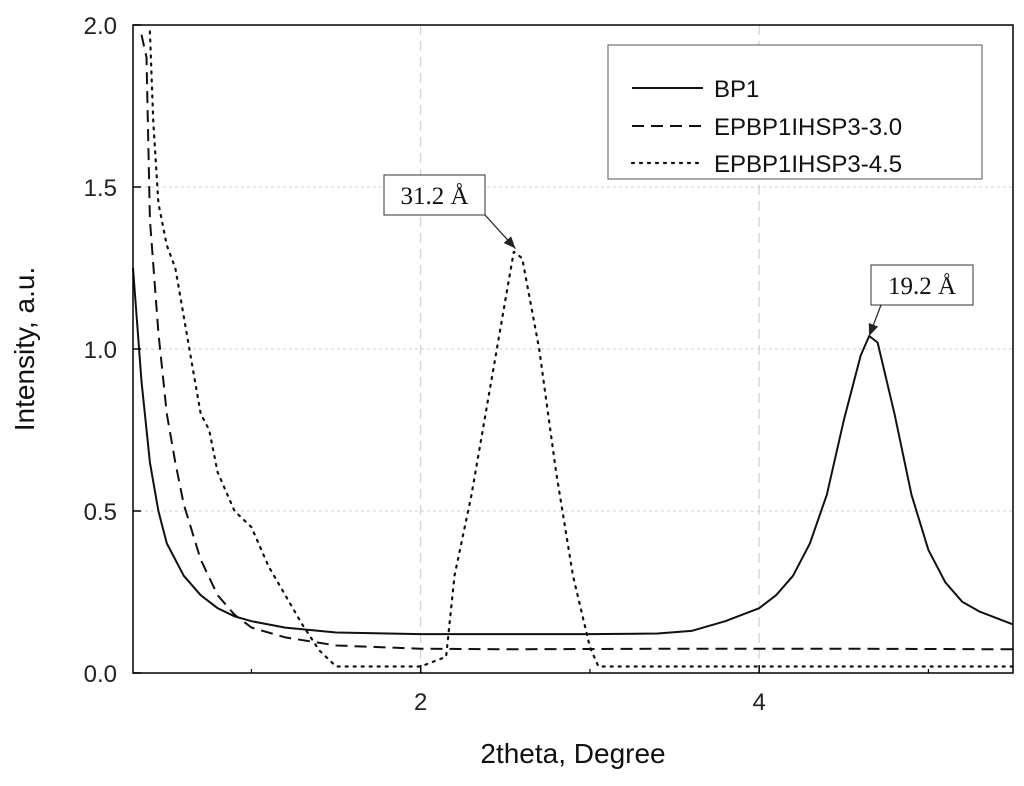  I want to click on annotations: 31.2 Å 19.2 Å, so click(678, 255).